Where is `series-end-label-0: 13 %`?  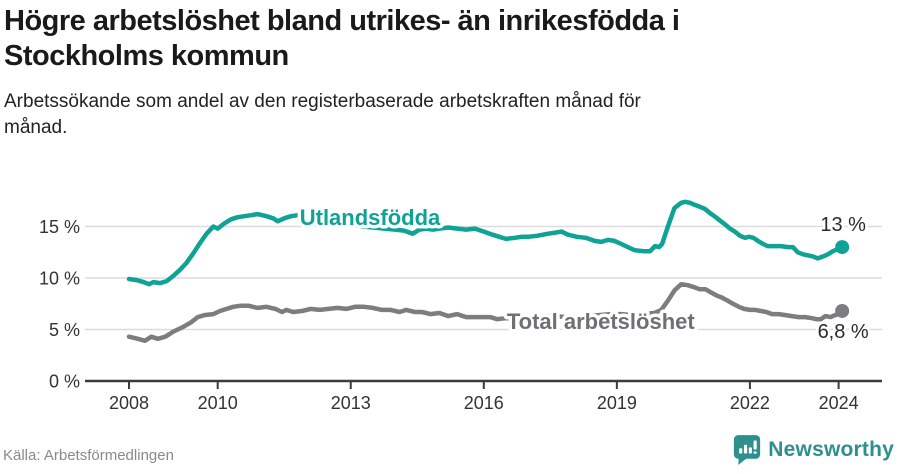
series-end-label-0: 13 % is located at coordinates (843, 225).